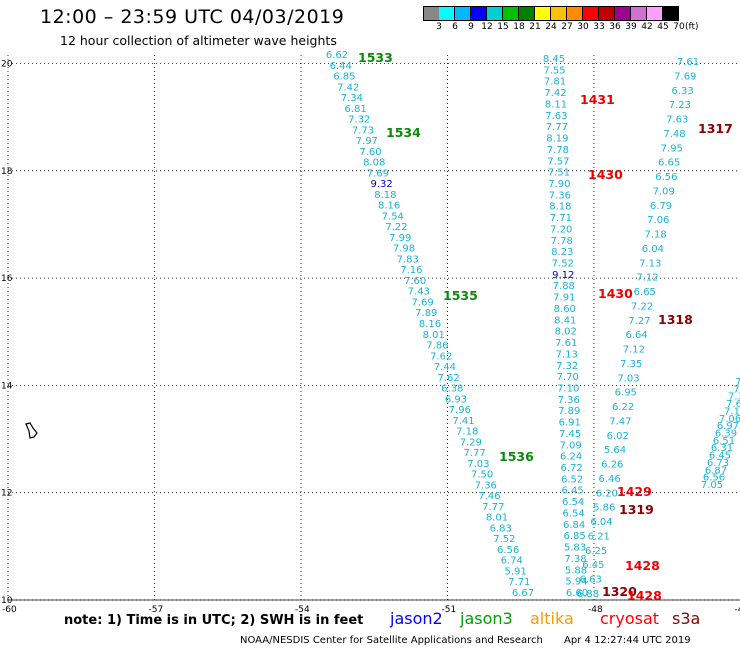 Image resolution: width=740 pixels, height=650 pixels. Describe the element at coordinates (535, 27) in the screenshot. I see `legend-level-label: 21` at that location.